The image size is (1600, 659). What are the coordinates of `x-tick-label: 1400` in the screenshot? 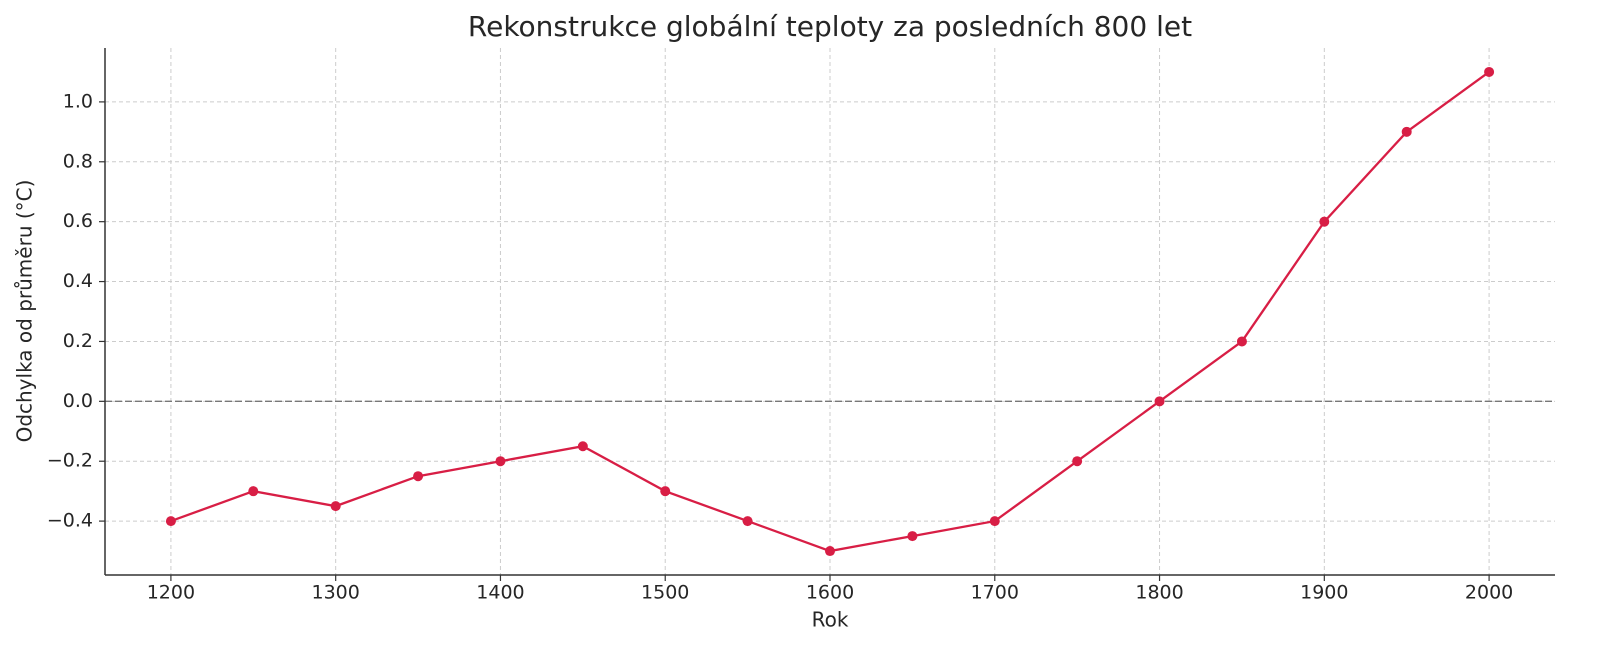 It's located at (500, 593).